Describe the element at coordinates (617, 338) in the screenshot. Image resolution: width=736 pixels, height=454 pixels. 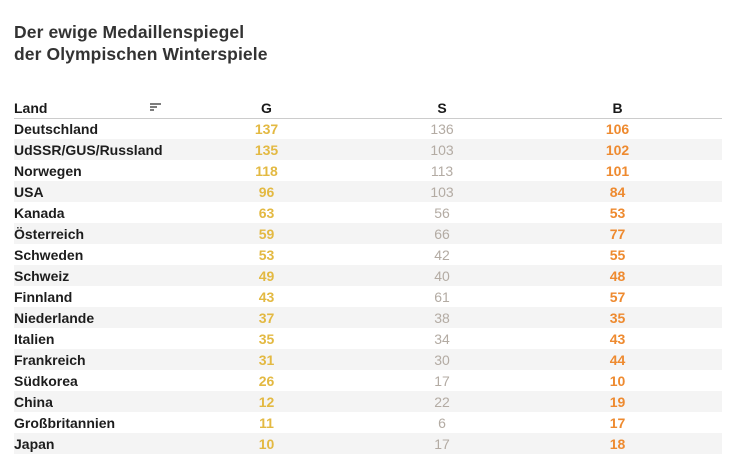
I see `cell-bronze: 43` at that location.